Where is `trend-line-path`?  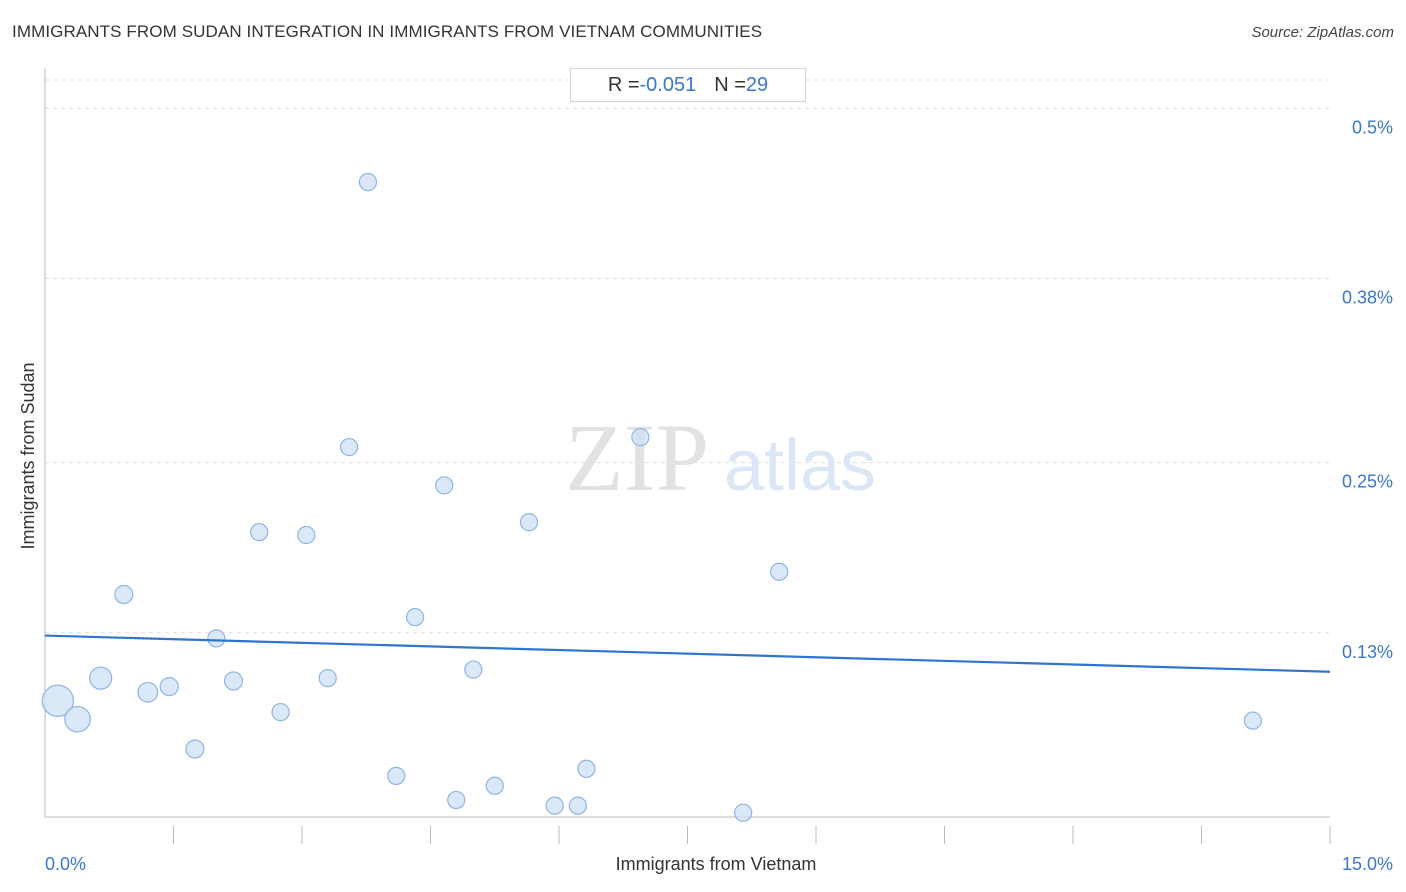
trend-line-path is located at coordinates (687, 653).